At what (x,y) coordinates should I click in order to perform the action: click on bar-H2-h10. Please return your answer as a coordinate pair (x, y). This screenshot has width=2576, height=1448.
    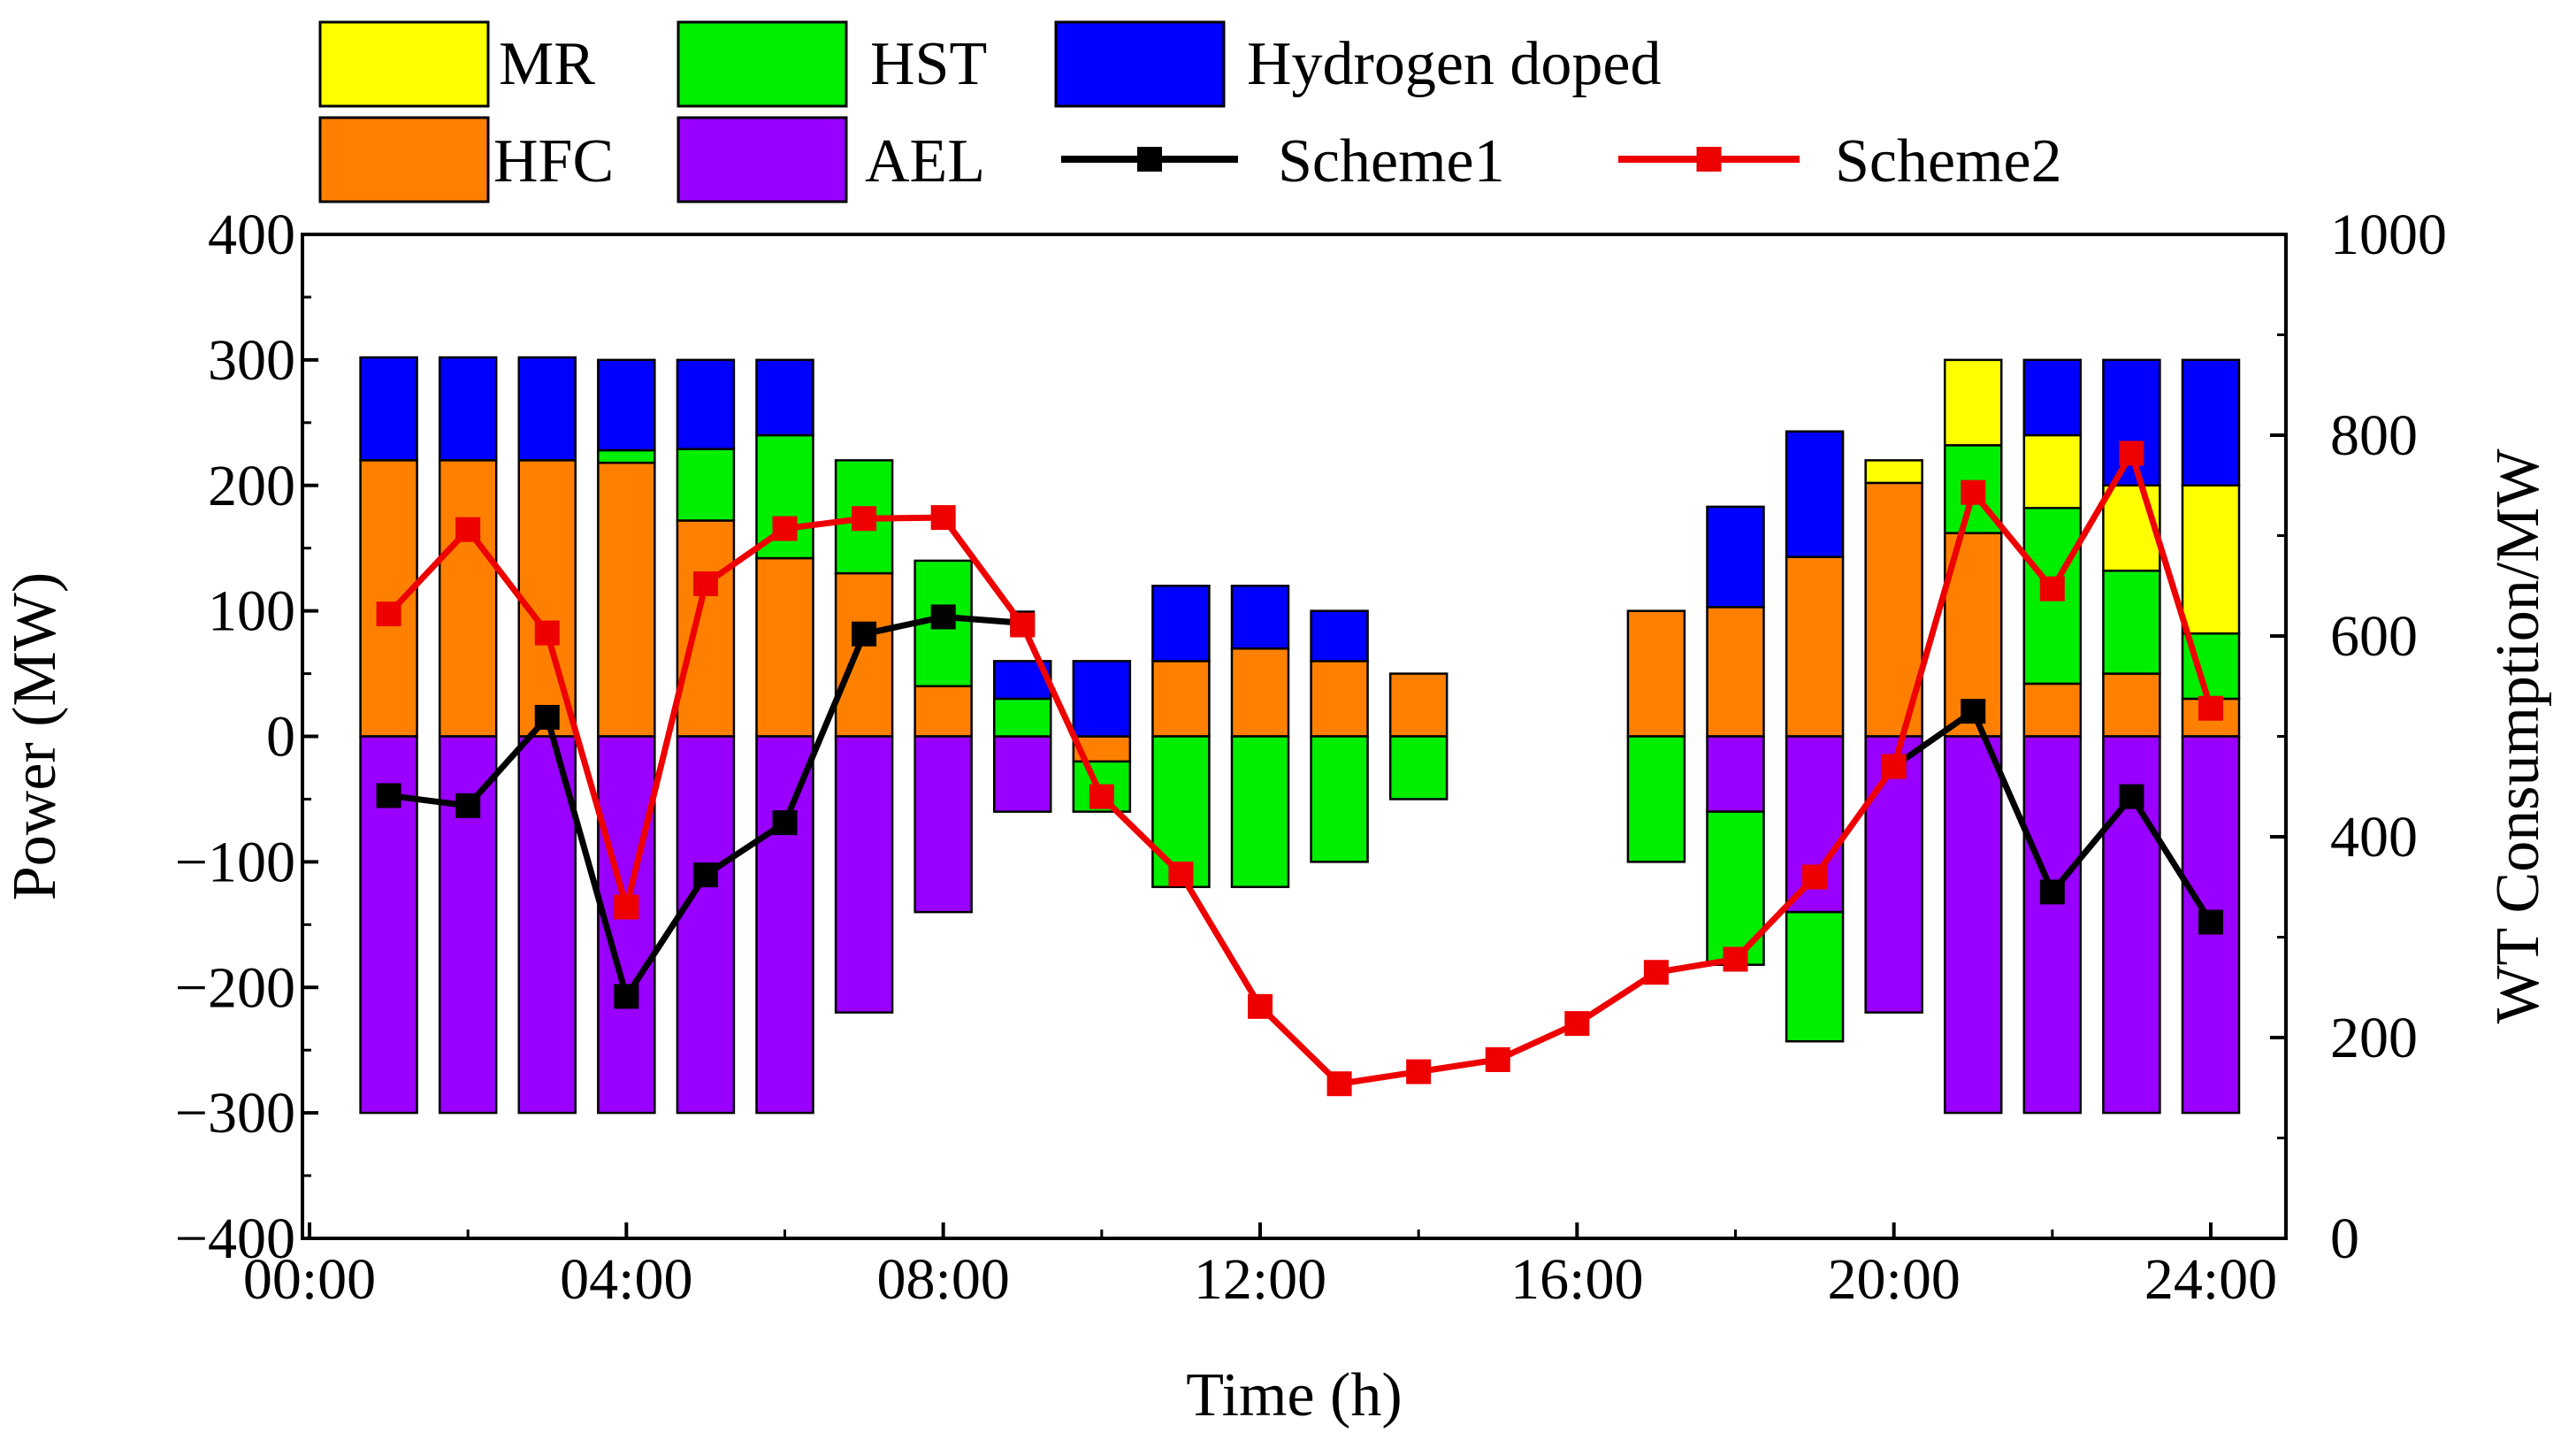
    Looking at the image, I should click on (1102, 699).